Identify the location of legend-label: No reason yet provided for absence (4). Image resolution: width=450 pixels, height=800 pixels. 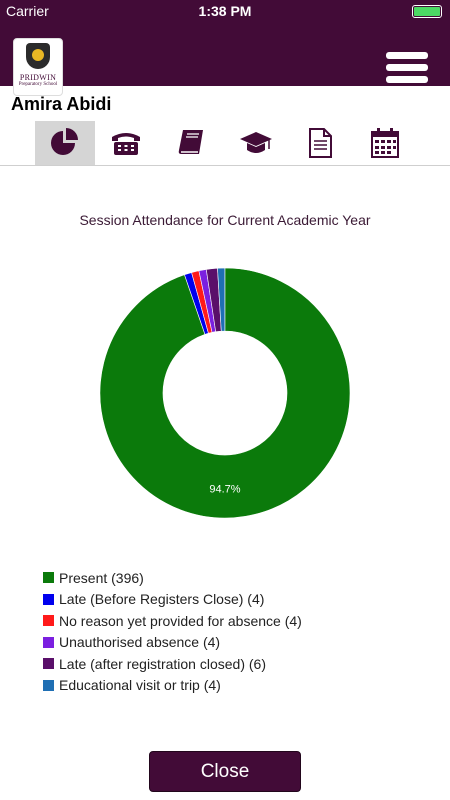
(180, 620).